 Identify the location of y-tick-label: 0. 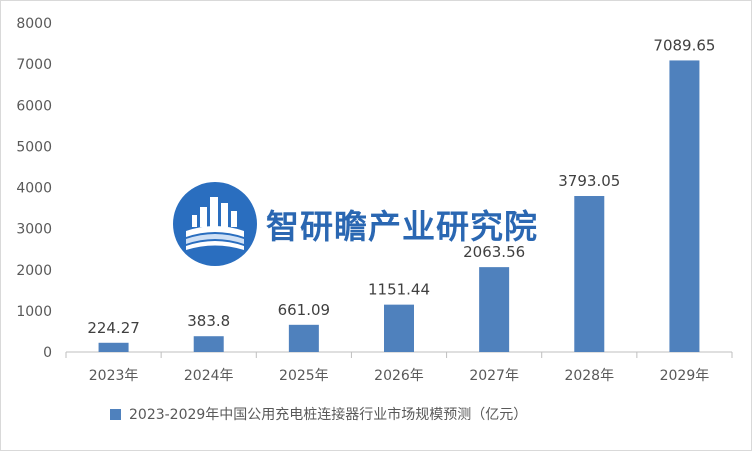
(47, 353).